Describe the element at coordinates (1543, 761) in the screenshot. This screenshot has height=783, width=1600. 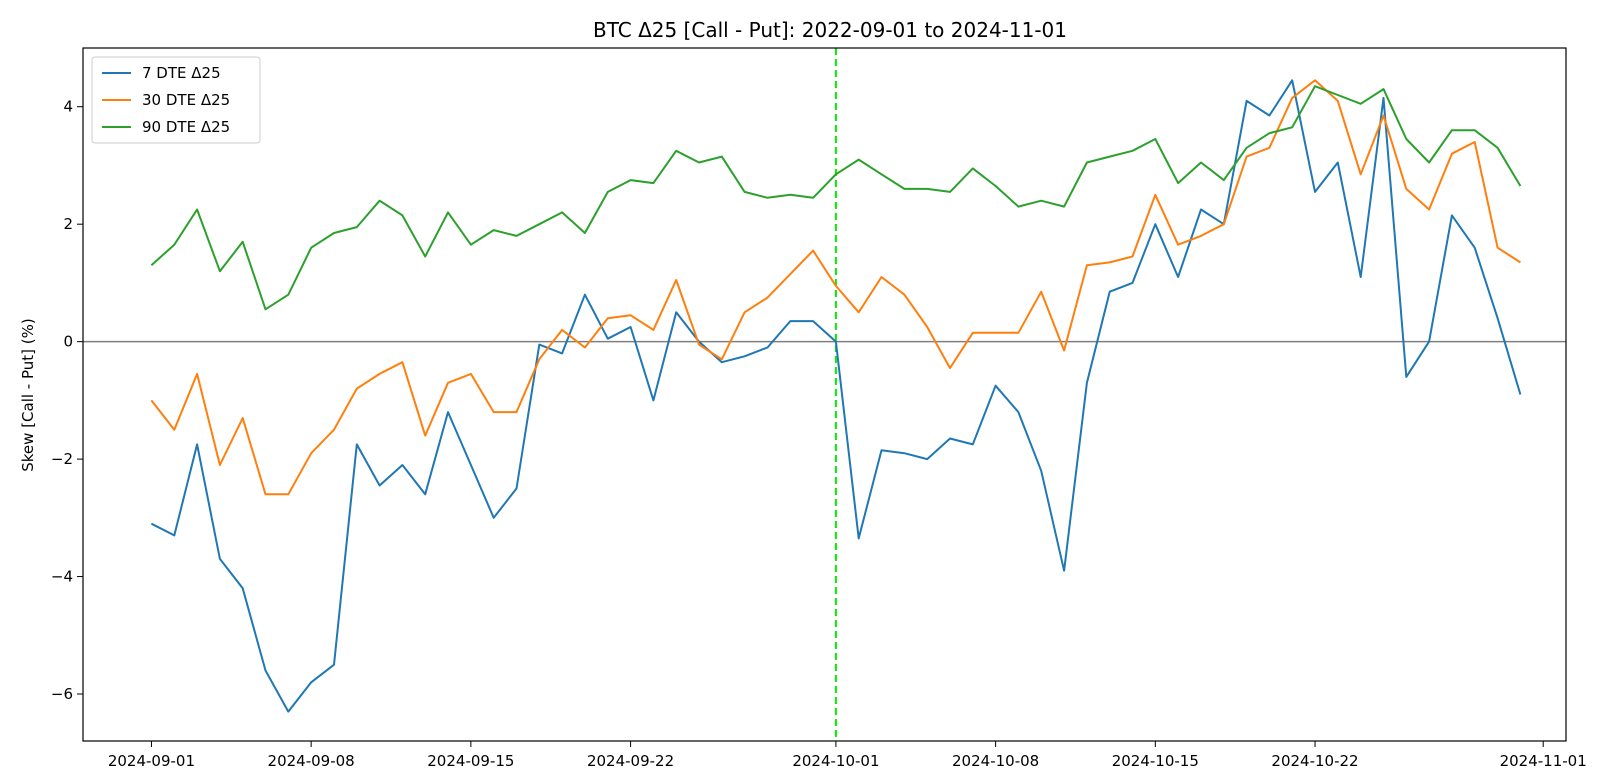
I see `x-tick-label: 2024-11-01` at that location.